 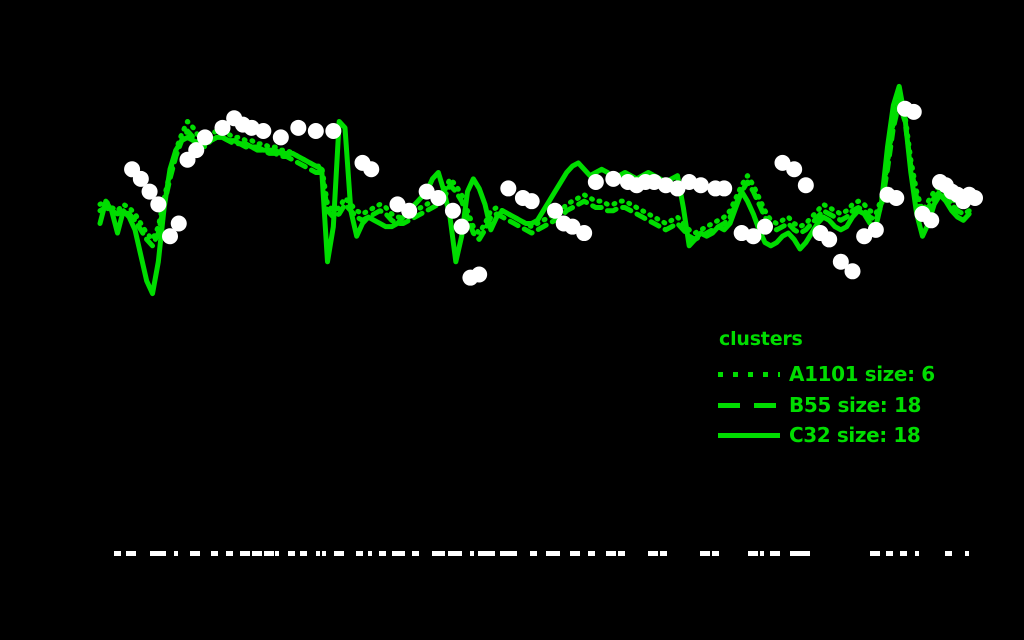 What do you see at coordinates (834, 406) in the screenshot?
I see `legend-entry-b55: B55 size: 18` at bounding box center [834, 406].